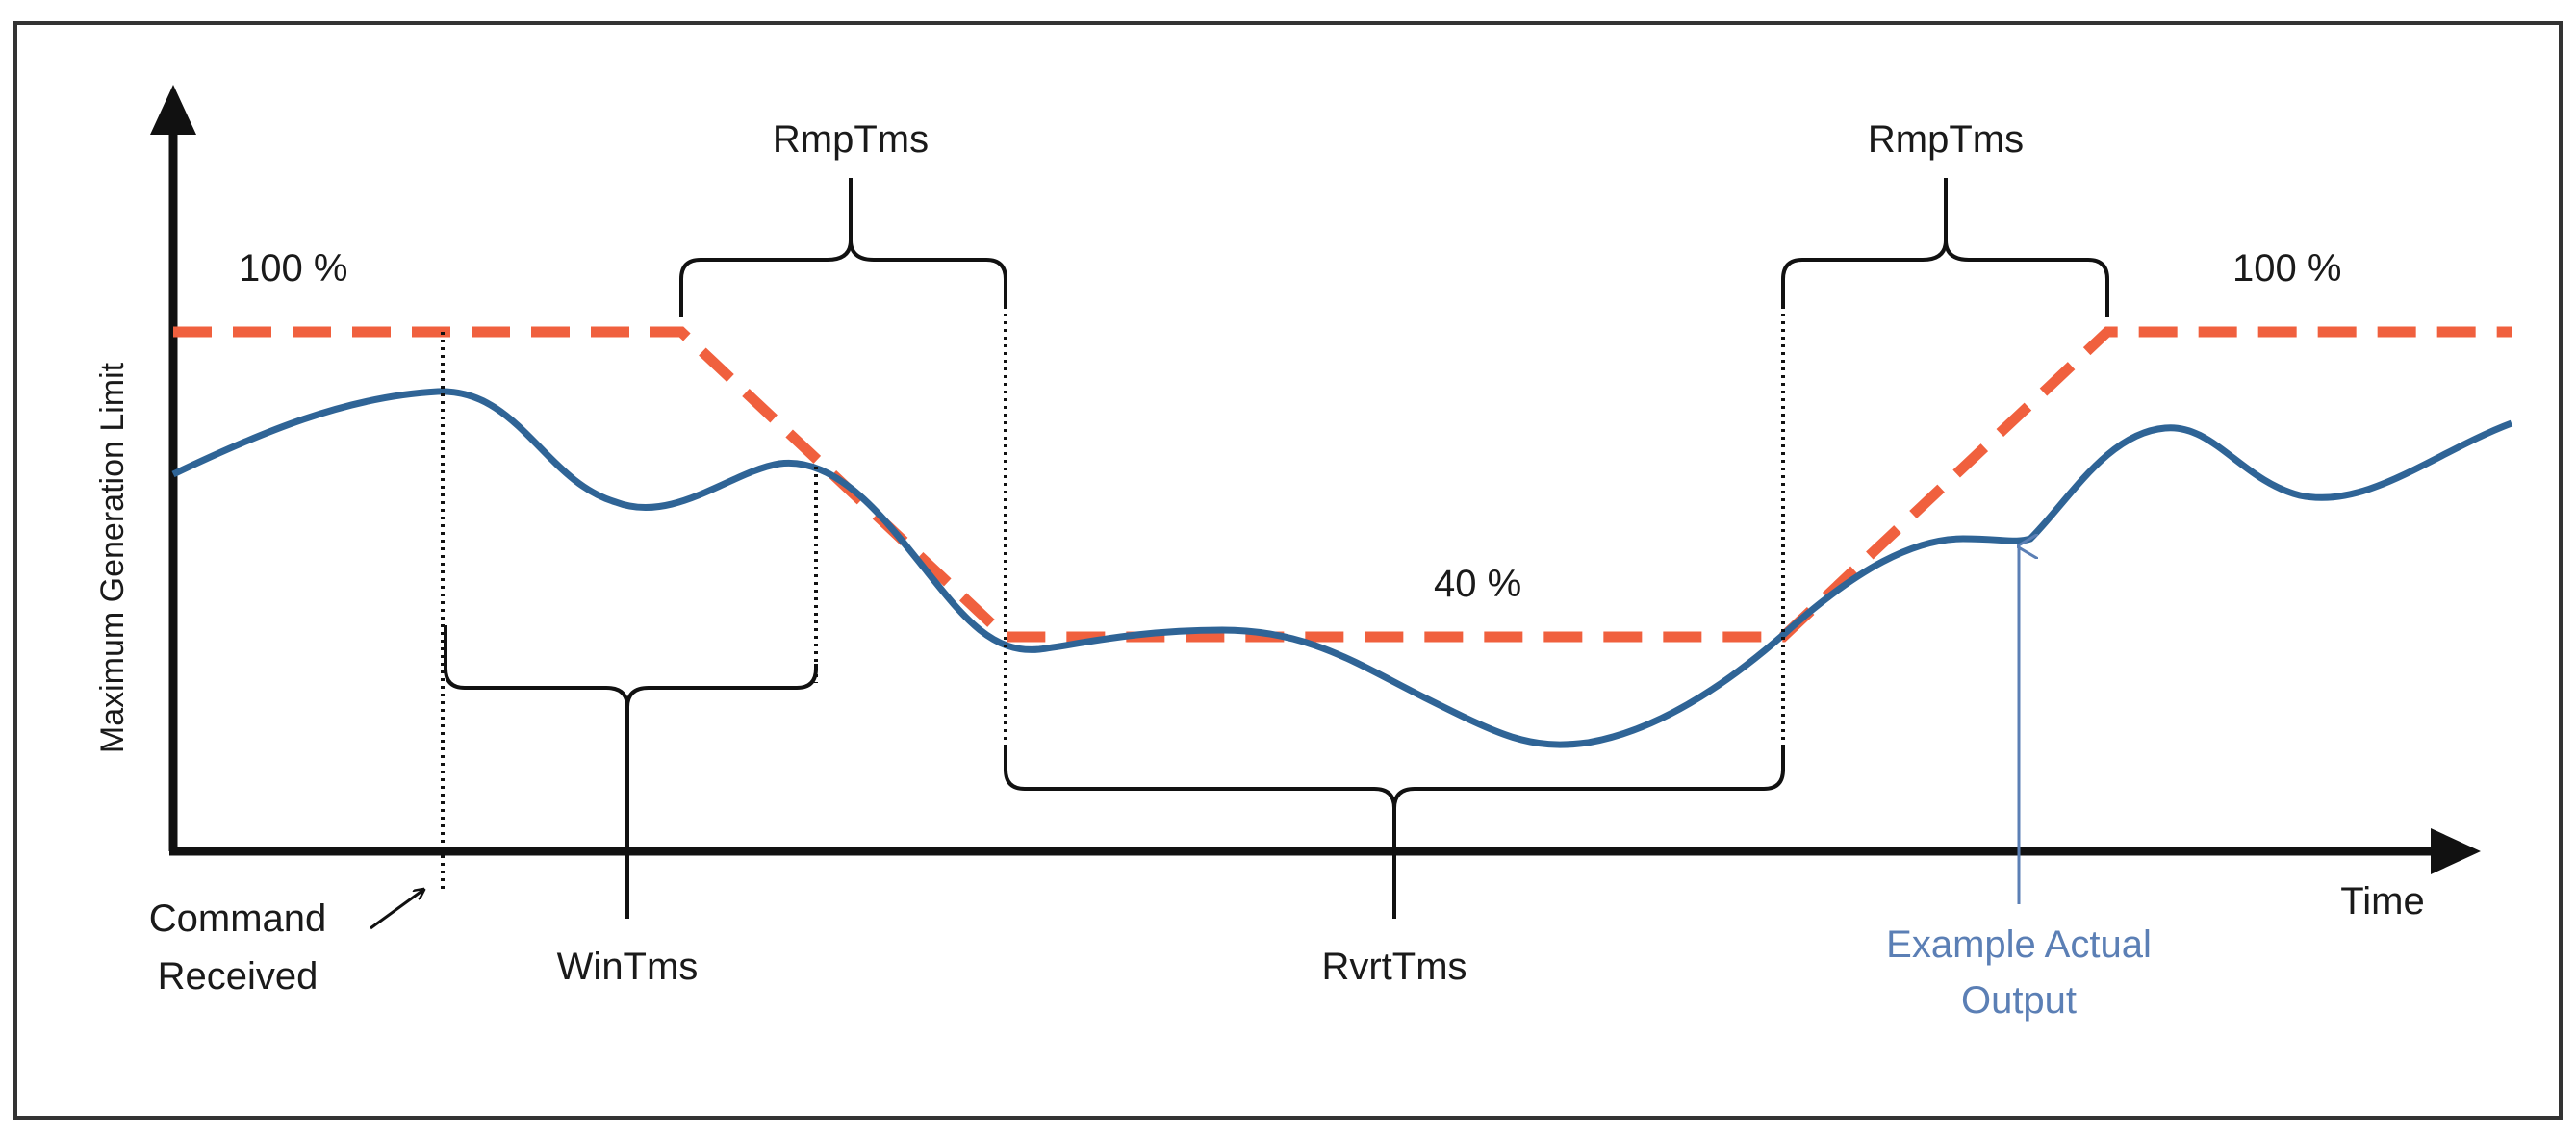 Image resolution: width=2576 pixels, height=1138 pixels. I want to click on brace-revert, so click(1394, 832).